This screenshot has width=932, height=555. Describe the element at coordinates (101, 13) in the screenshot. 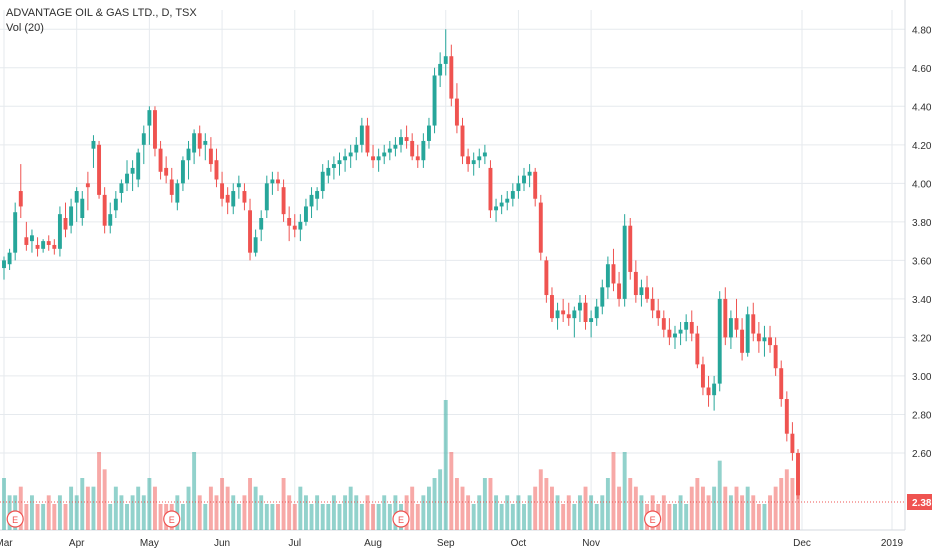

I see `symbol-title: ADVANTAGE OIL & GAS LTD., D, TSX` at that location.